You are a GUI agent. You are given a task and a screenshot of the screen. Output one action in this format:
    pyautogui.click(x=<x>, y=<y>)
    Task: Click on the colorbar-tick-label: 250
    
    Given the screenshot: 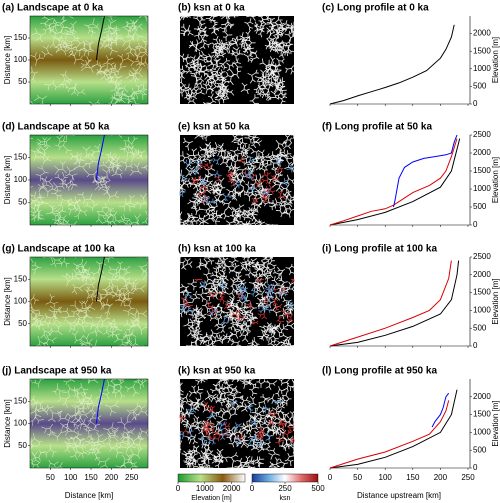 What is the action you would take?
    pyautogui.click(x=285, y=488)
    